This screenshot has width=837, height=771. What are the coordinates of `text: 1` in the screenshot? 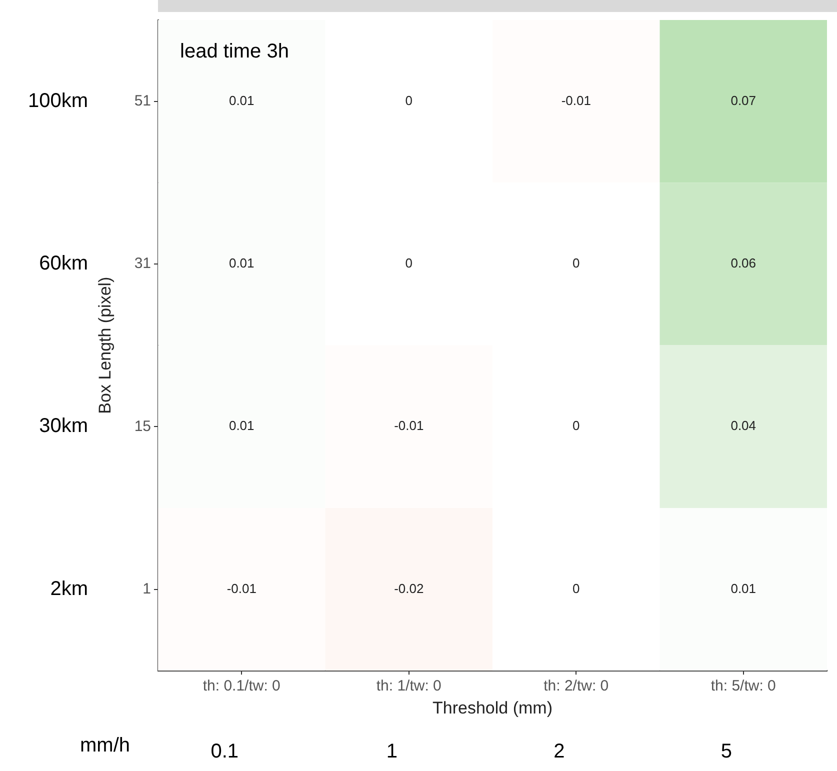 It's located at (392, 751).